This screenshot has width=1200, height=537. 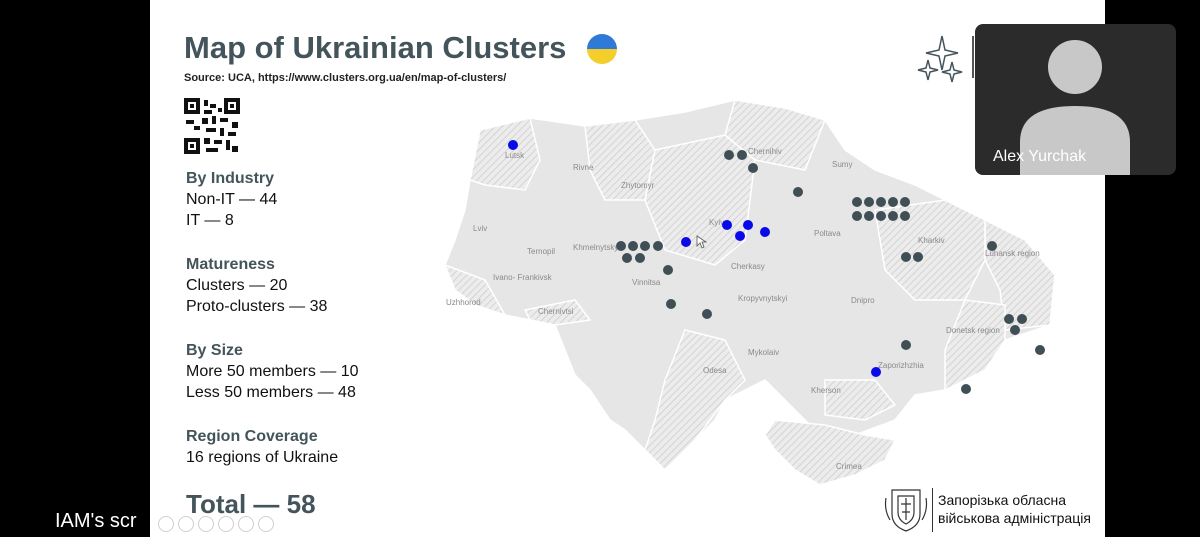 I want to click on map-chernivtsi-region, so click(x=557, y=312).